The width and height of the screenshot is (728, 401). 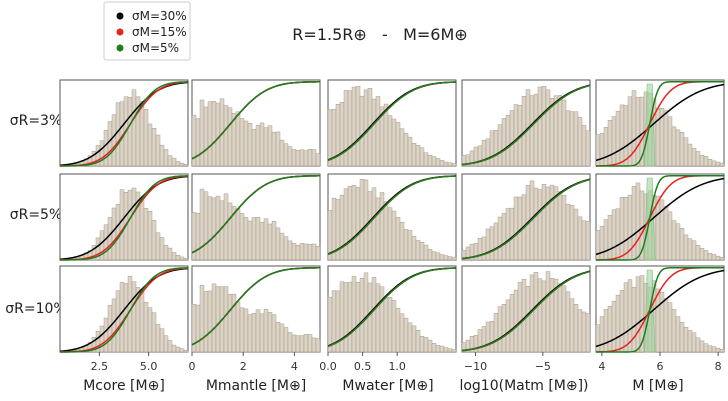 What do you see at coordinates (124, 310) in the screenshot?
I see `cdf-line-green-r3-c1` at bounding box center [124, 310].